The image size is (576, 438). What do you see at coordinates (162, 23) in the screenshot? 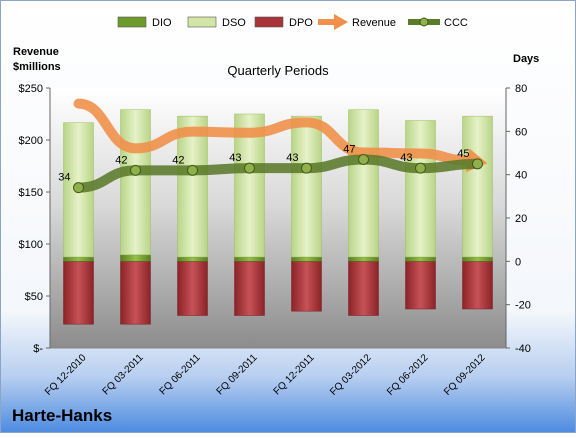
I see `legend-label: DIO` at bounding box center [162, 23].